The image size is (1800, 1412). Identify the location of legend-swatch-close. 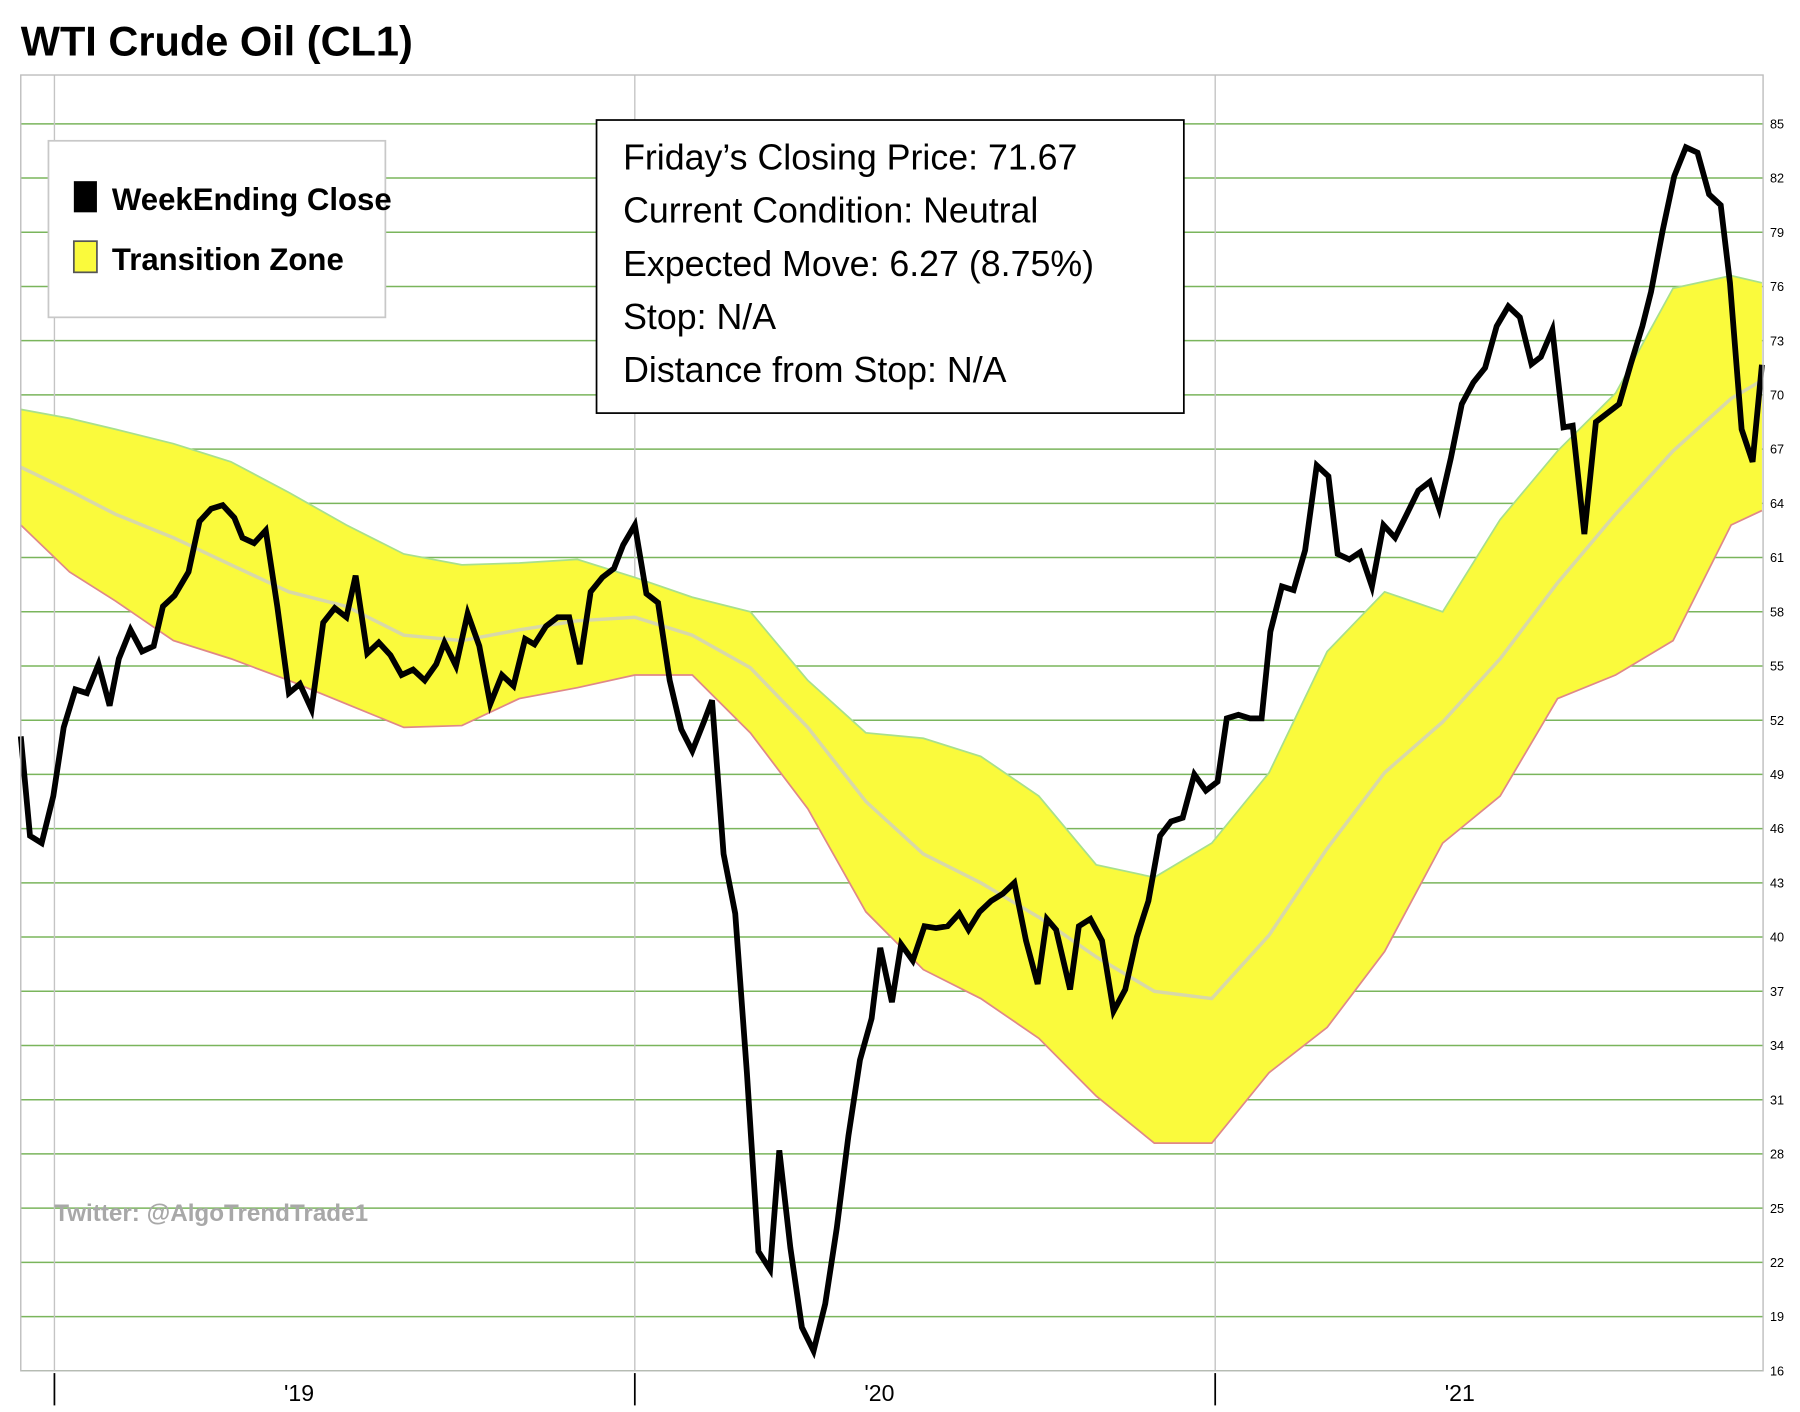
(85, 197).